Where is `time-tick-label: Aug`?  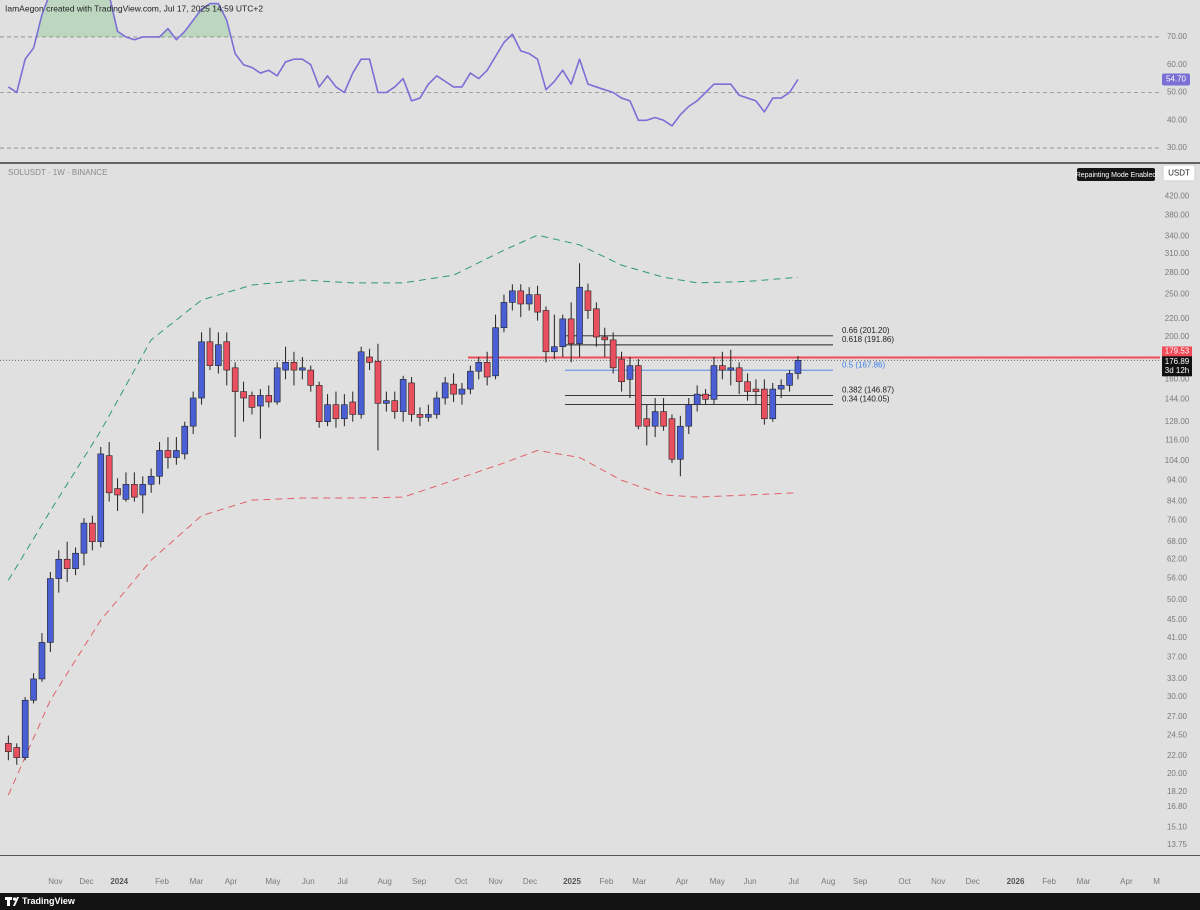 time-tick-label: Aug is located at coordinates (828, 881).